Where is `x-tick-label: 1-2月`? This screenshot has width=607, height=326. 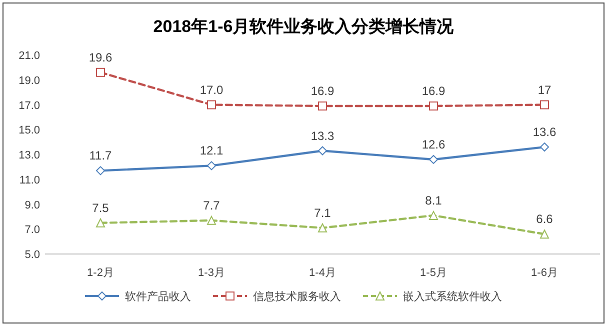 x-tick-label: 1-2月 is located at coordinates (100, 273).